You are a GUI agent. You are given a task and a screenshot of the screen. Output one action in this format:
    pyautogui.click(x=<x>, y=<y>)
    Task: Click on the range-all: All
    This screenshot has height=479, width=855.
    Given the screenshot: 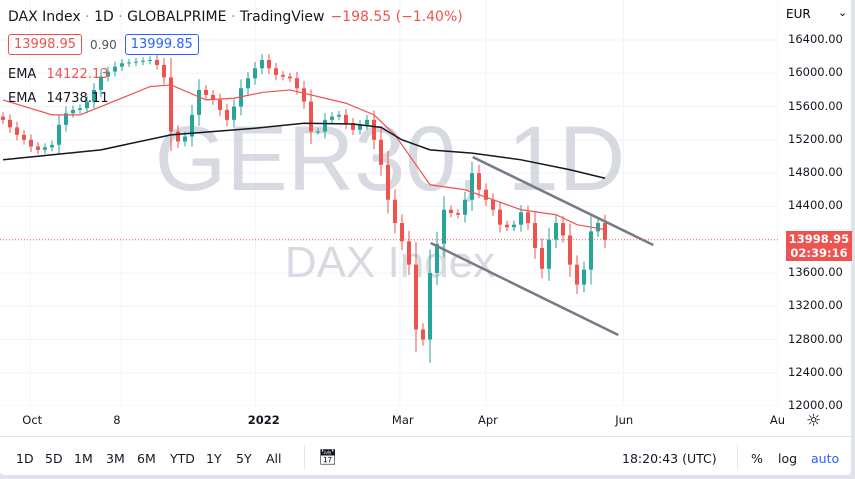 What is the action you would take?
    pyautogui.click(x=274, y=458)
    